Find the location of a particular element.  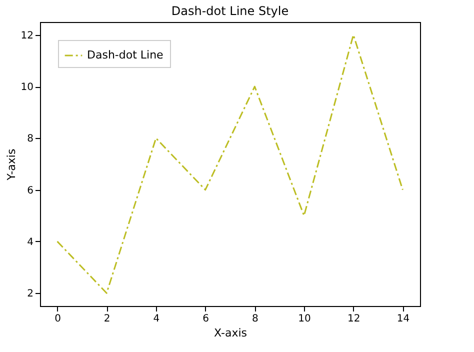

x-tick-label: 14 is located at coordinates (403, 319).